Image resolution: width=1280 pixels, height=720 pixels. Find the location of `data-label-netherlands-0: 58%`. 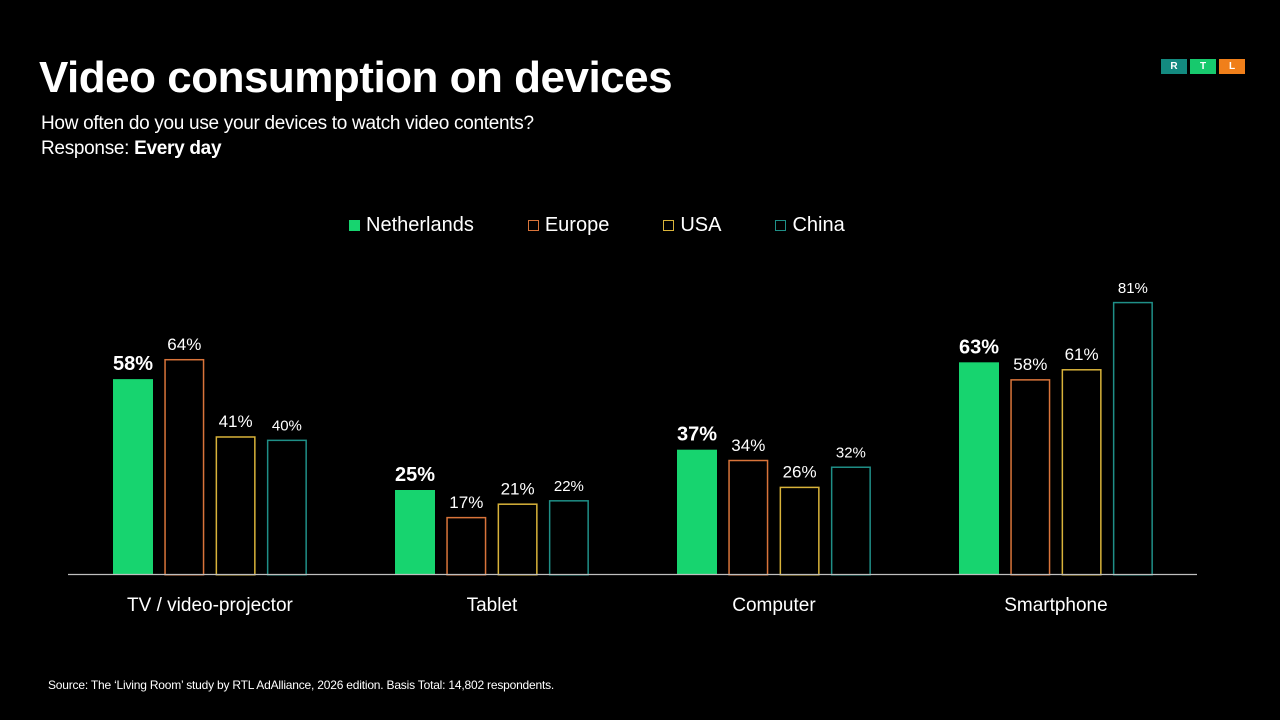

data-label-netherlands-0: 58% is located at coordinates (133, 364).